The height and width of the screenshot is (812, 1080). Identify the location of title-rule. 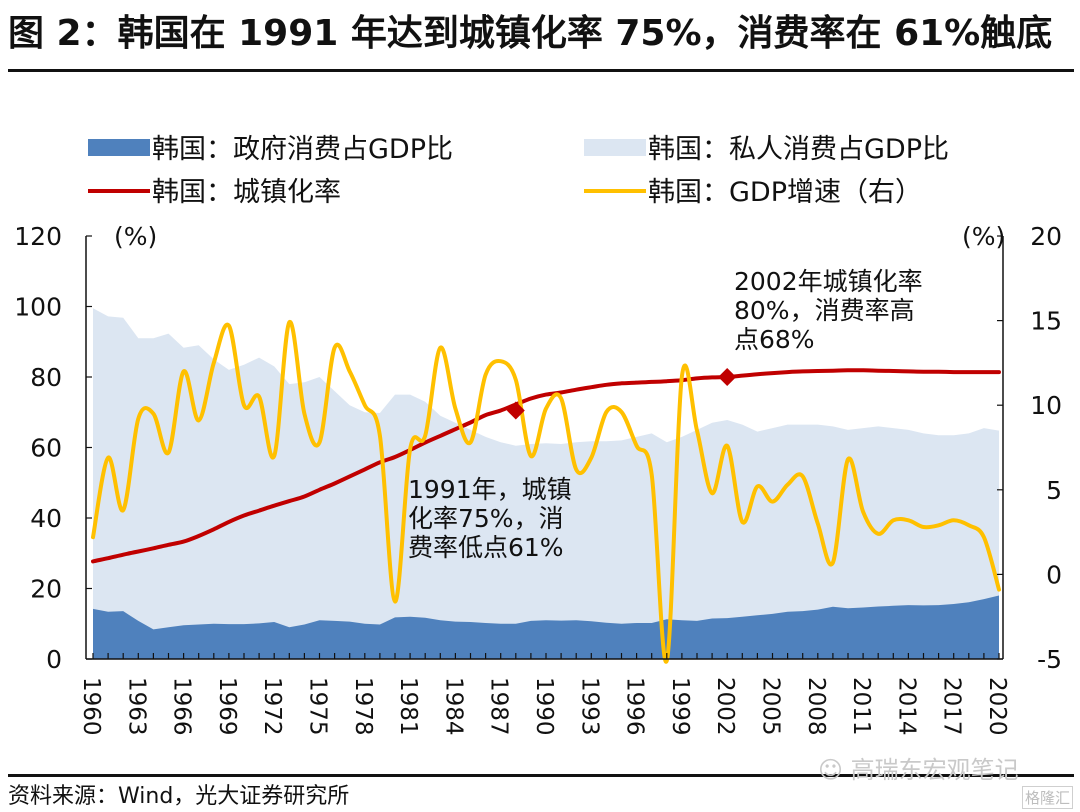
(541, 70).